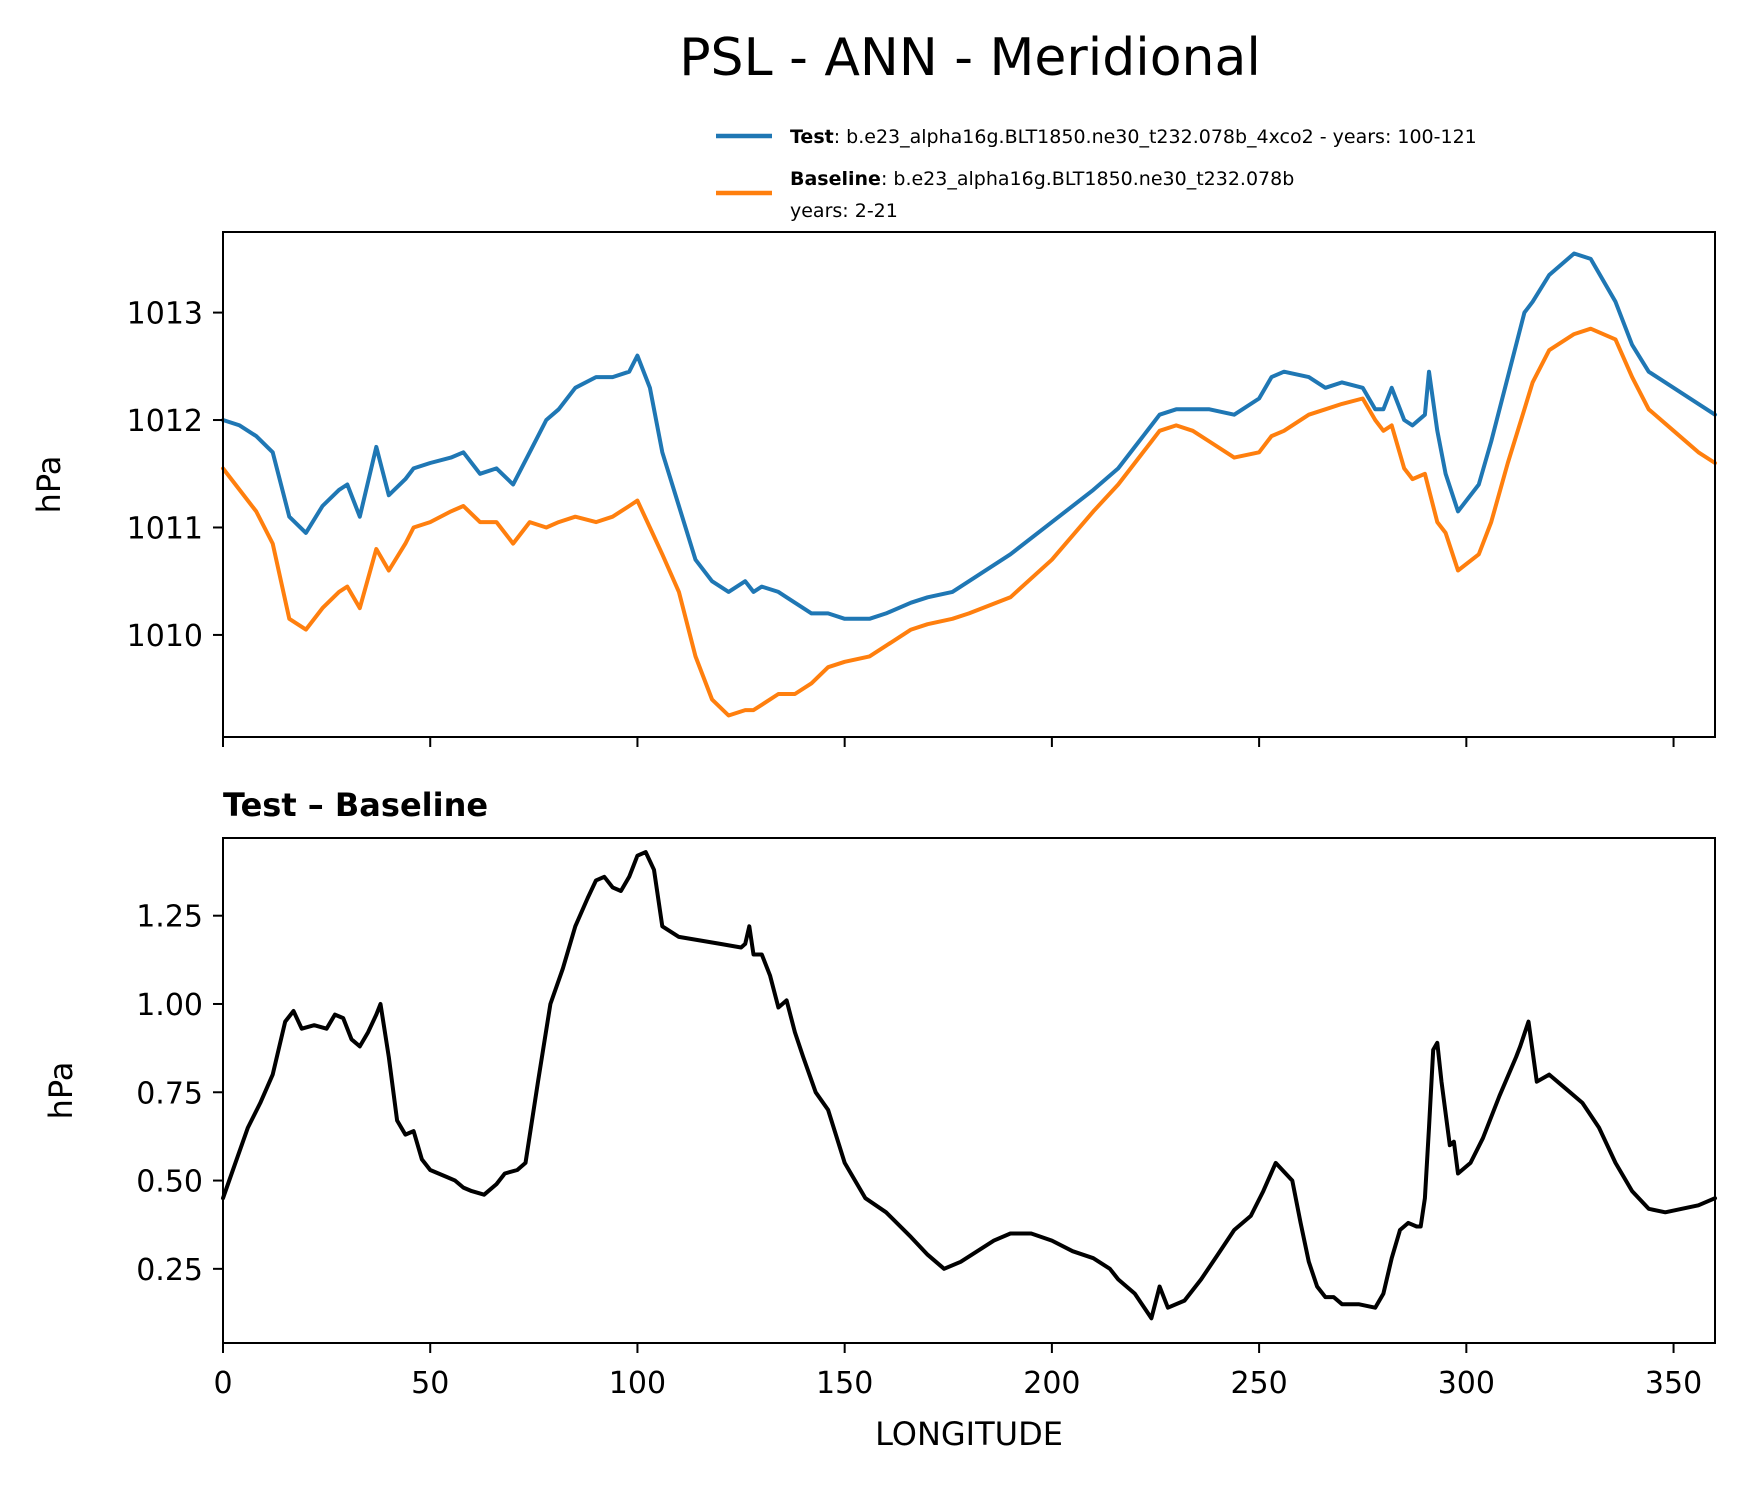 This screenshot has width=1743, height=1496. I want to click on y-tick-label: 1.00, so click(169, 1005).